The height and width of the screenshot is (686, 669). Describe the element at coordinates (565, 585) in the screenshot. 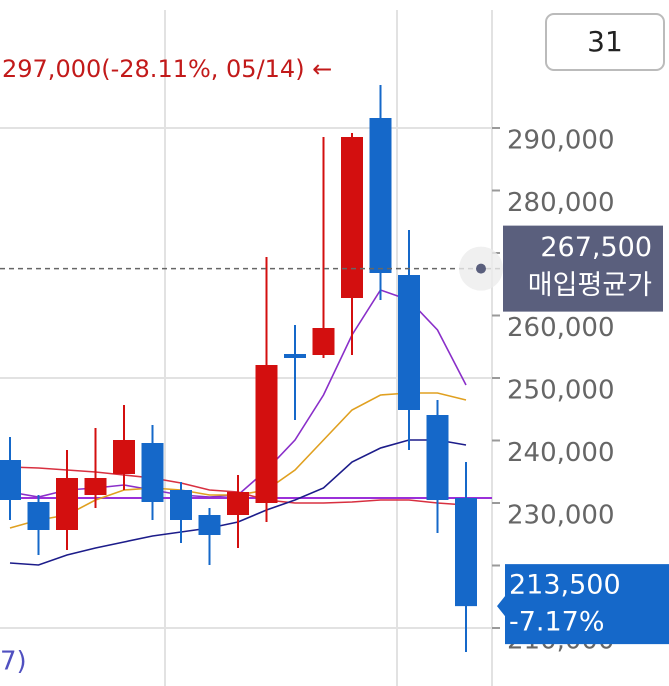

I see `current-price-label: 213,500` at that location.